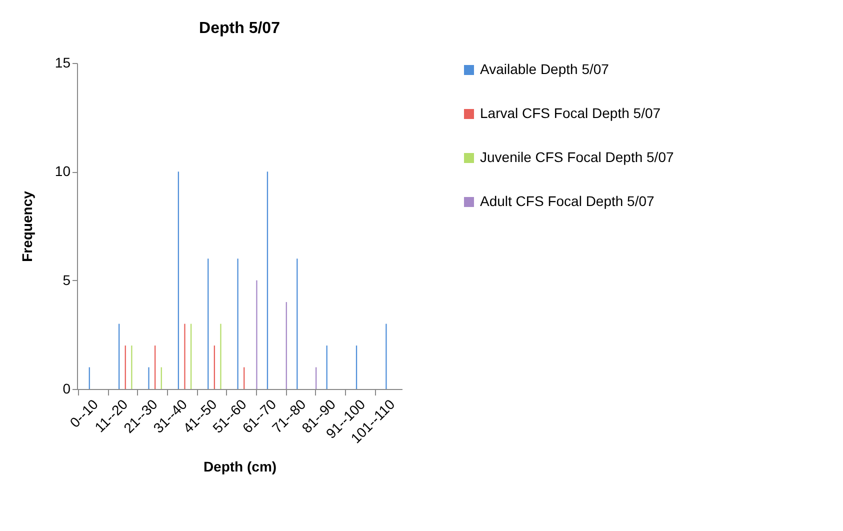  What do you see at coordinates (62, 171) in the screenshot?
I see `y-tick-label: 10` at bounding box center [62, 171].